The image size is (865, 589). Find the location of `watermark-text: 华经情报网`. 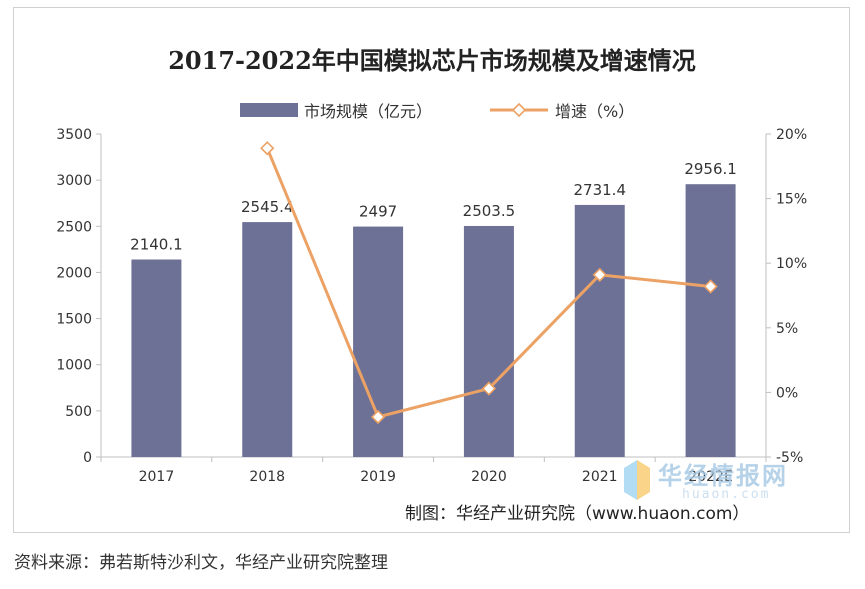

watermark-text: 华经情报网 is located at coordinates (723, 476).